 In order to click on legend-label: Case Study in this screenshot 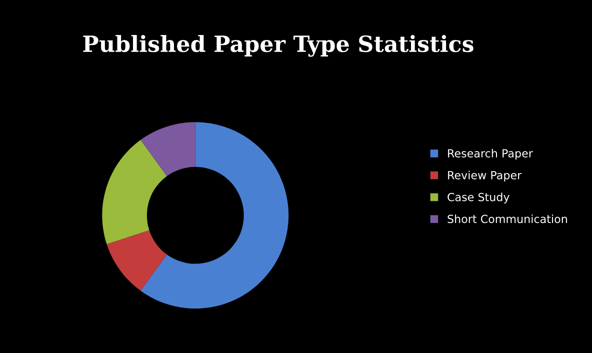, I will do `click(479, 198)`.